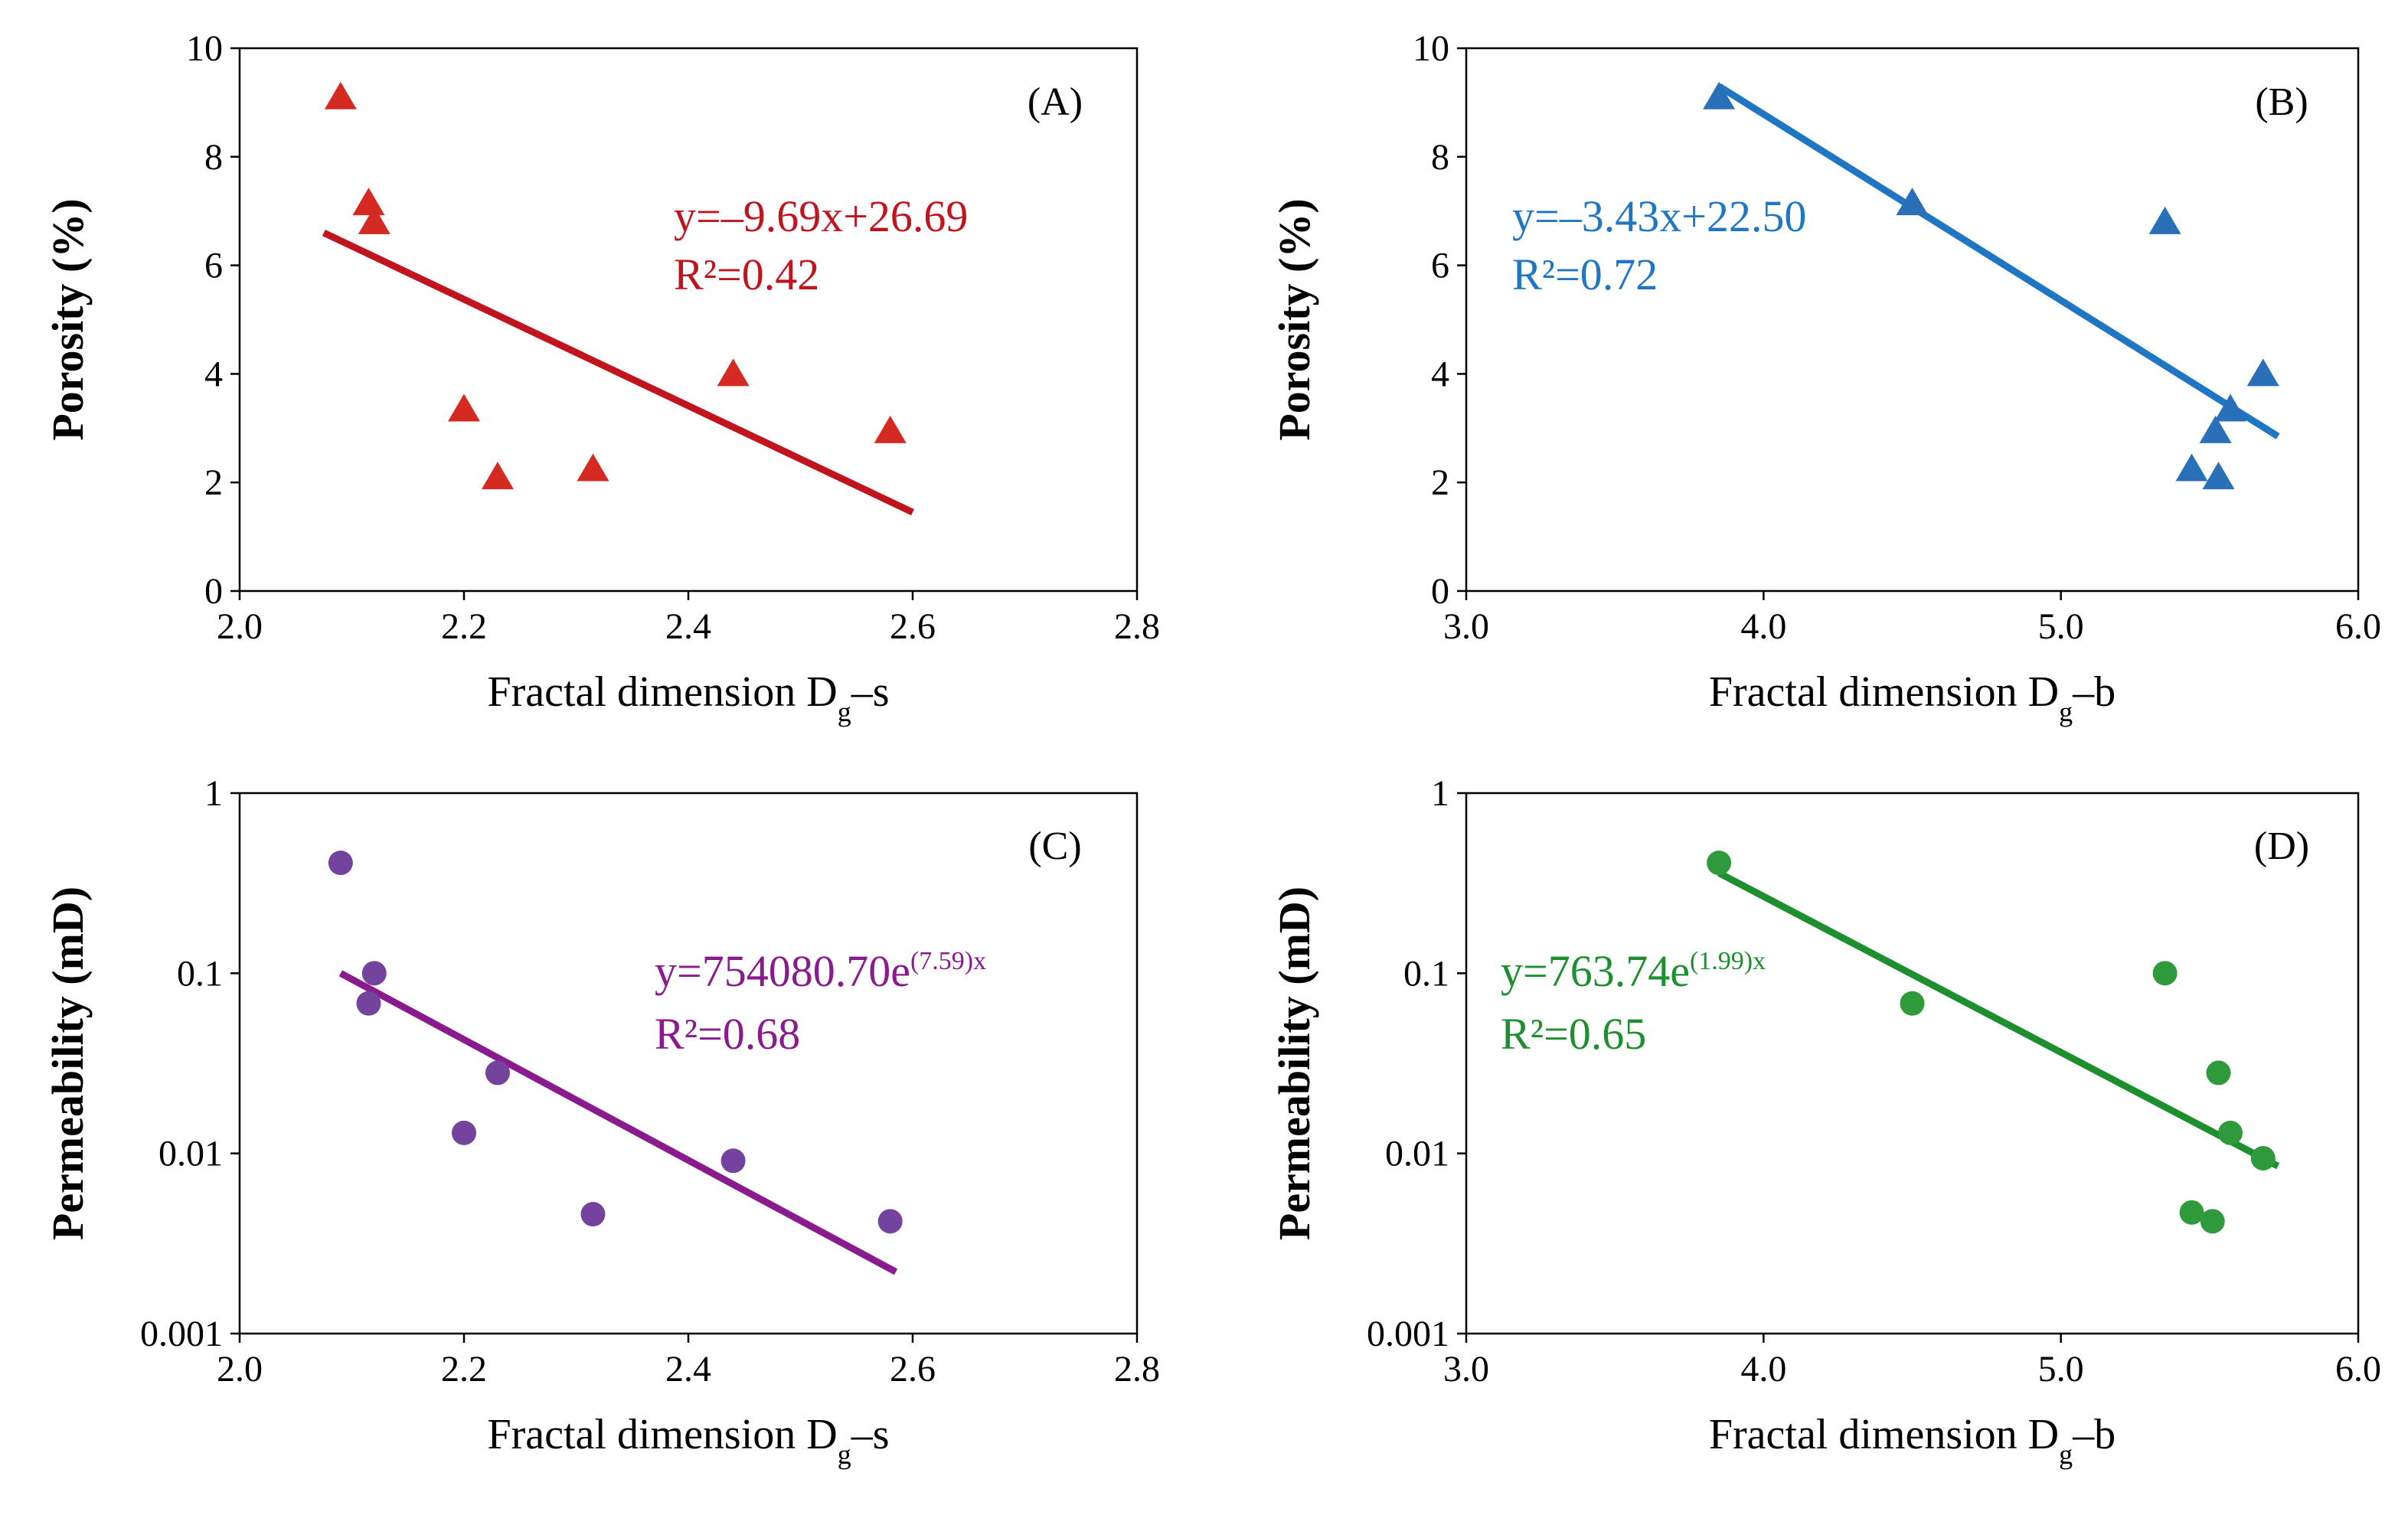 The image size is (2408, 1515). Describe the element at coordinates (821, 216) in the screenshot. I see `fit-equation: y=–9.69x+26.69` at that location.